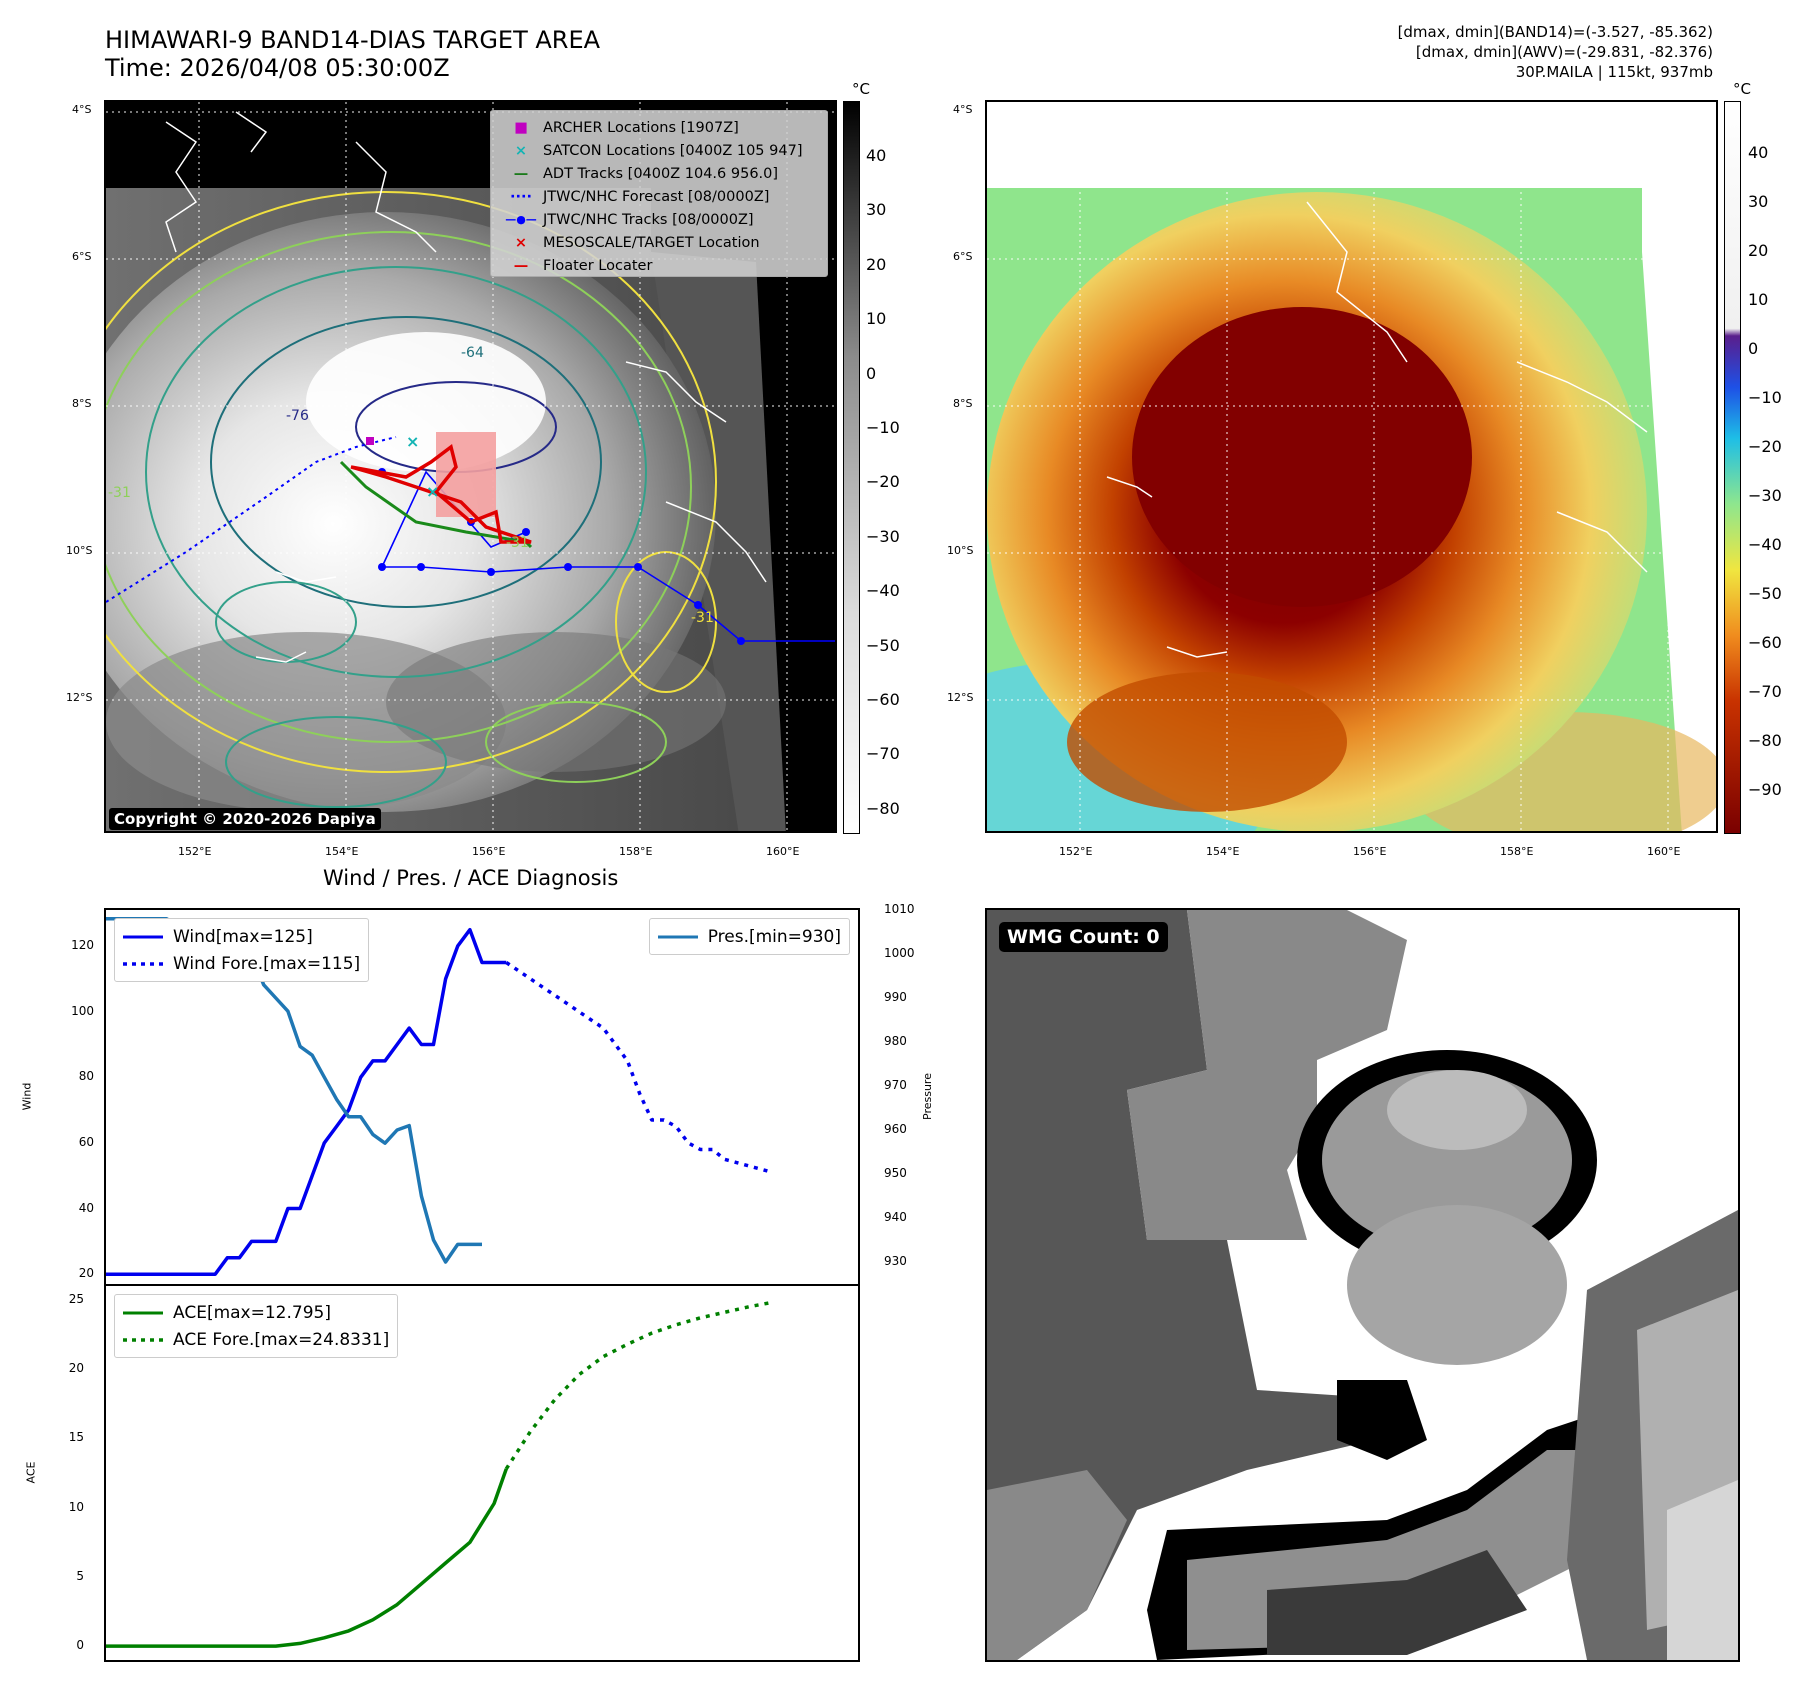 The width and height of the screenshot is (1797, 1690). Describe the element at coordinates (598, 265) in the screenshot. I see `legend-label: Floater Locater` at that location.